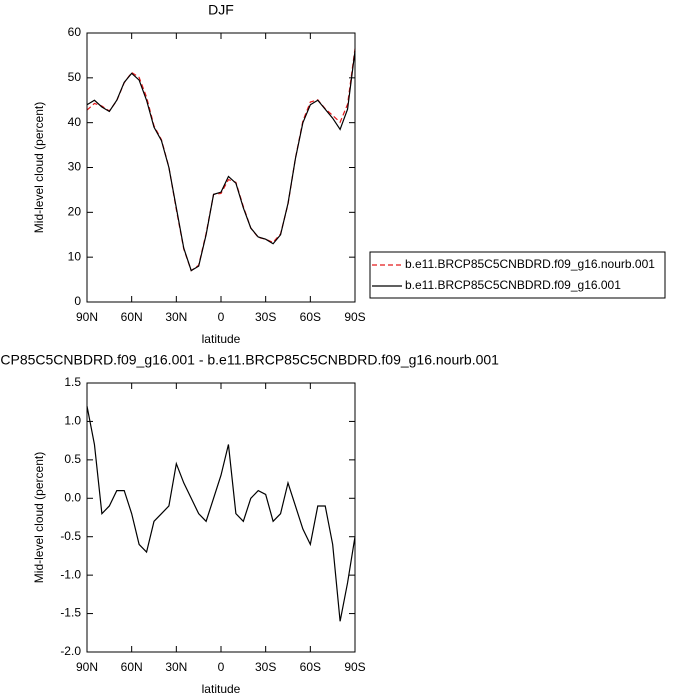 The image size is (700, 700). What do you see at coordinates (221, 10) in the screenshot?
I see `chart-title: DJF` at bounding box center [221, 10].